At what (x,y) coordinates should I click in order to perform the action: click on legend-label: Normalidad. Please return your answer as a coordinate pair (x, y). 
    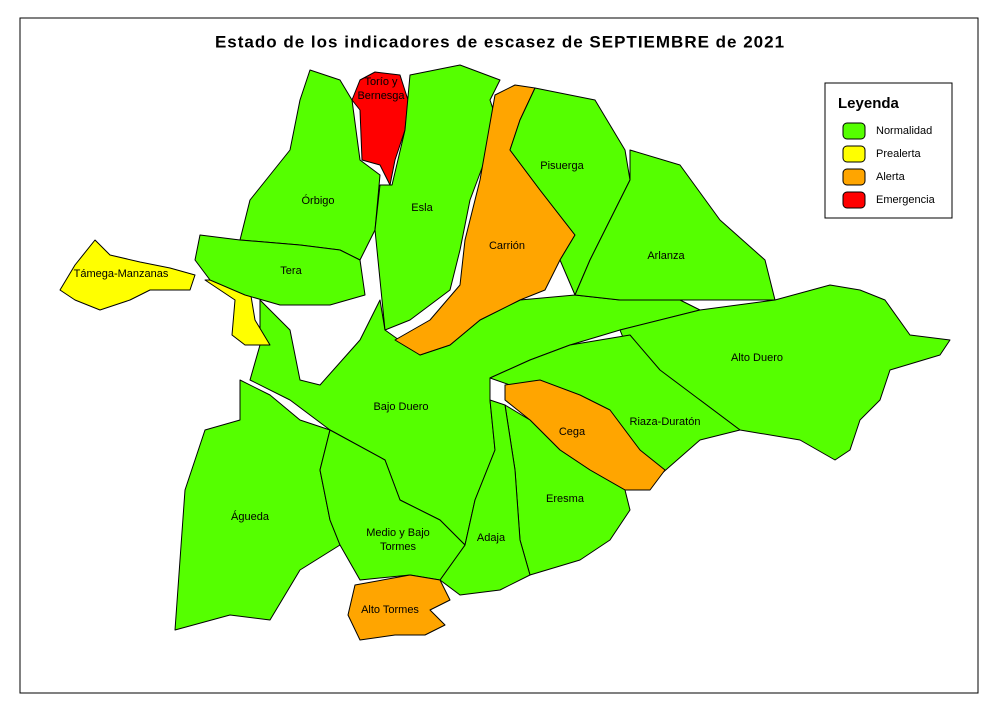
    Looking at the image, I should click on (904, 131).